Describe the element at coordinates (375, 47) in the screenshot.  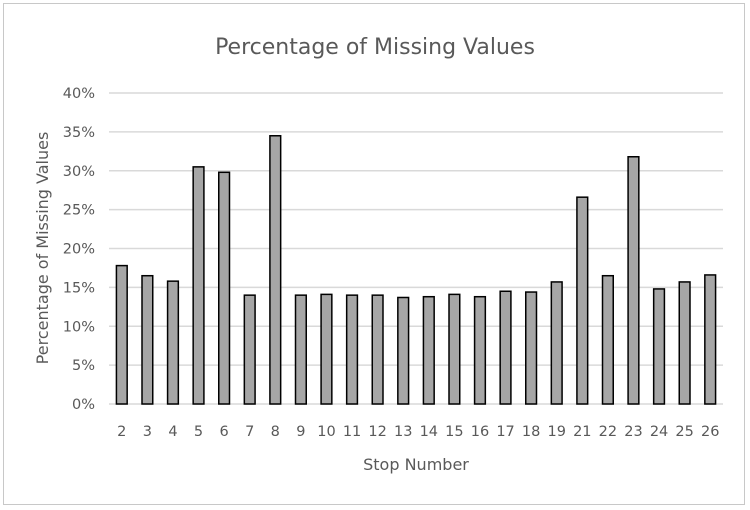
I see `chart-title: Percentage of Missing Values` at that location.